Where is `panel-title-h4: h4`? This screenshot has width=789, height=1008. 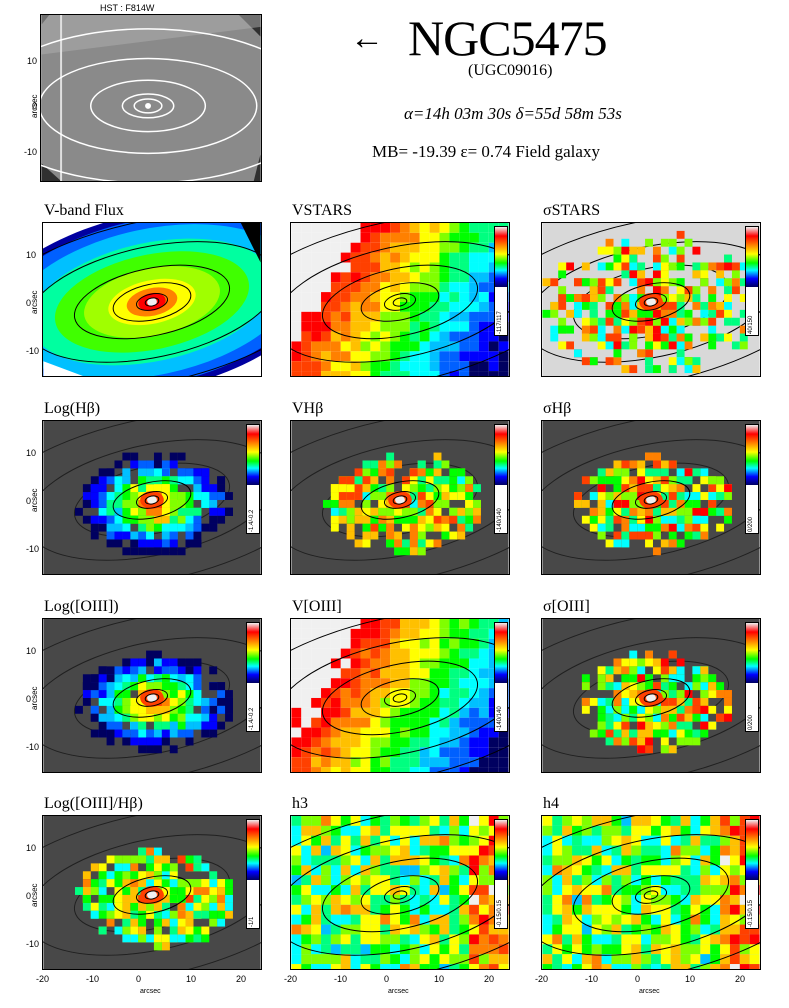
panel-title-h4: h4 is located at coordinates (551, 803).